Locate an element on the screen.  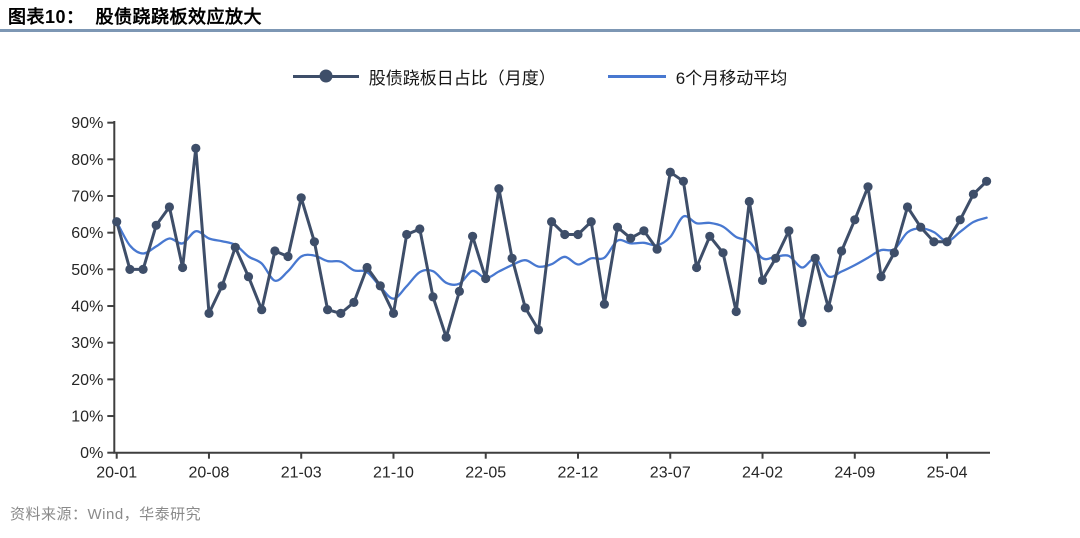
legend-item-series: 股债跷板日占比（月度） is located at coordinates (424, 76).